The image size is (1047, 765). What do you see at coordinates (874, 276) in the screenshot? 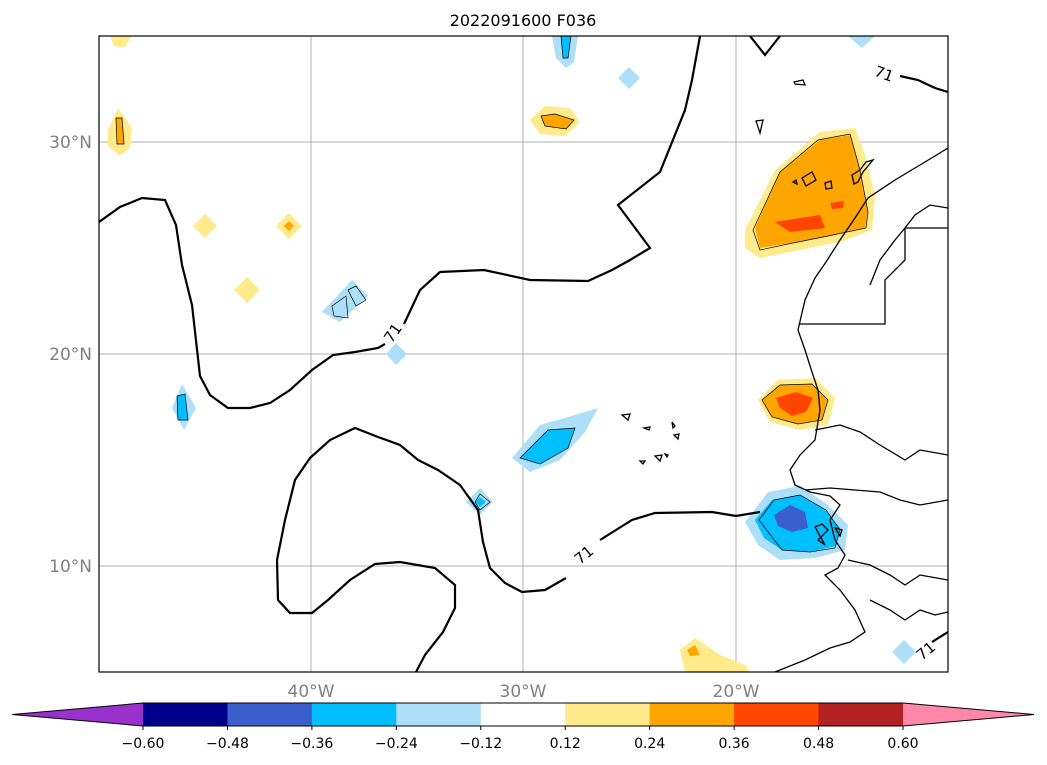
I see `border-mauritania-top` at bounding box center [874, 276].